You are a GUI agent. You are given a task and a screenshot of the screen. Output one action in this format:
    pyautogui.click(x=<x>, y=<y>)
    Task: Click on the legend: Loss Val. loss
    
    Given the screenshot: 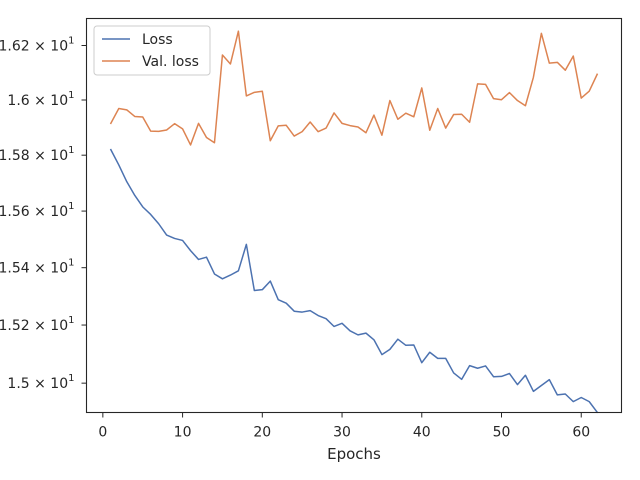 What is the action you would take?
    pyautogui.click(x=152, y=50)
    